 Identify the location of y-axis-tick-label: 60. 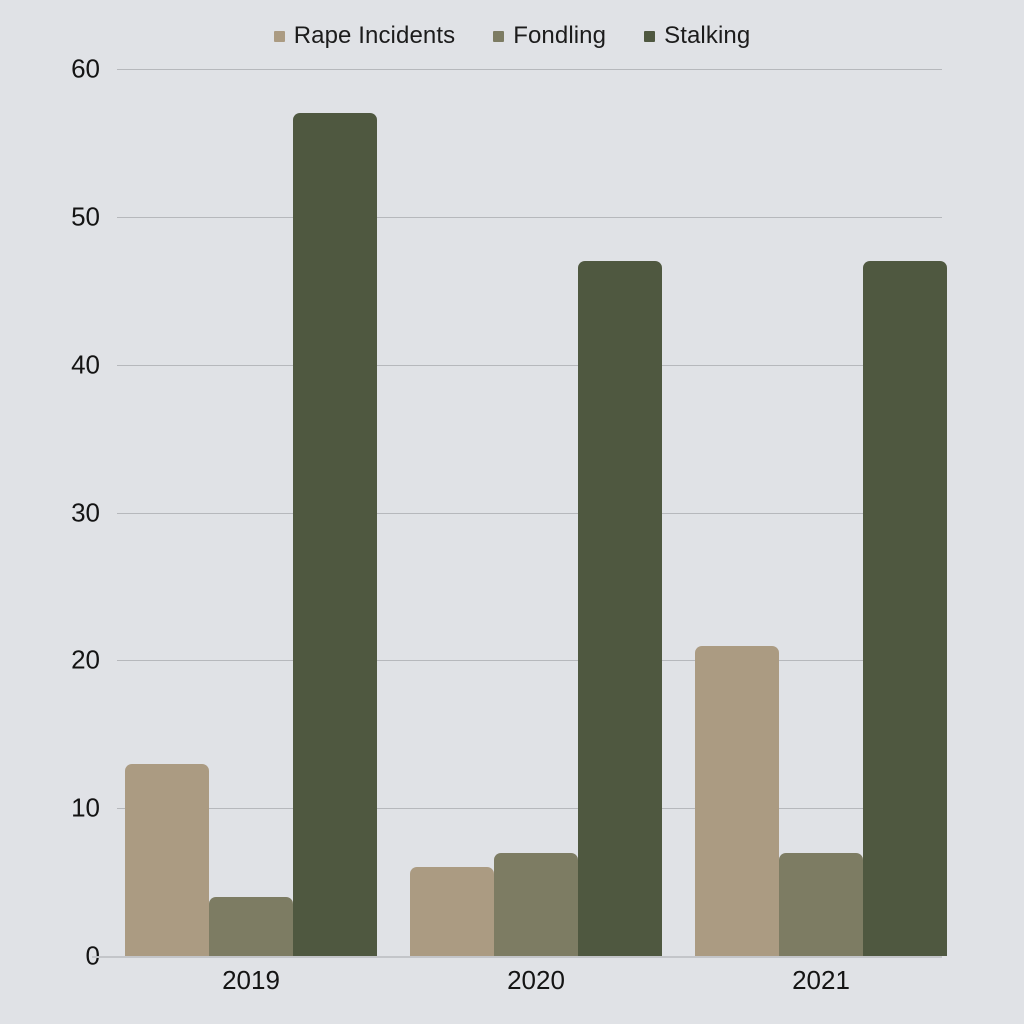
(85, 68).